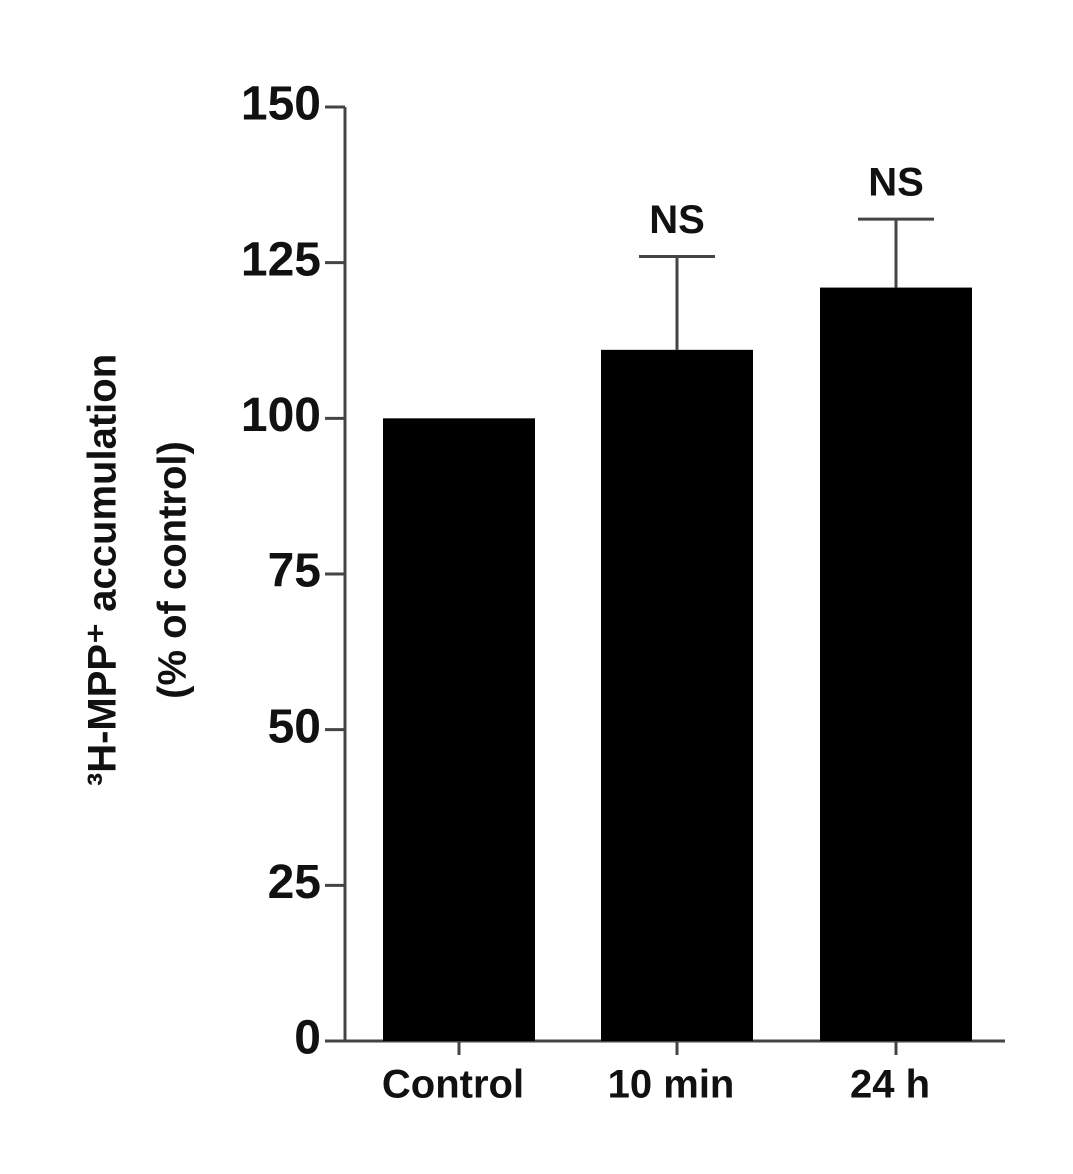 This screenshot has height=1174, width=1073. What do you see at coordinates (281, 104) in the screenshot?
I see `y-tick-label: 150` at bounding box center [281, 104].